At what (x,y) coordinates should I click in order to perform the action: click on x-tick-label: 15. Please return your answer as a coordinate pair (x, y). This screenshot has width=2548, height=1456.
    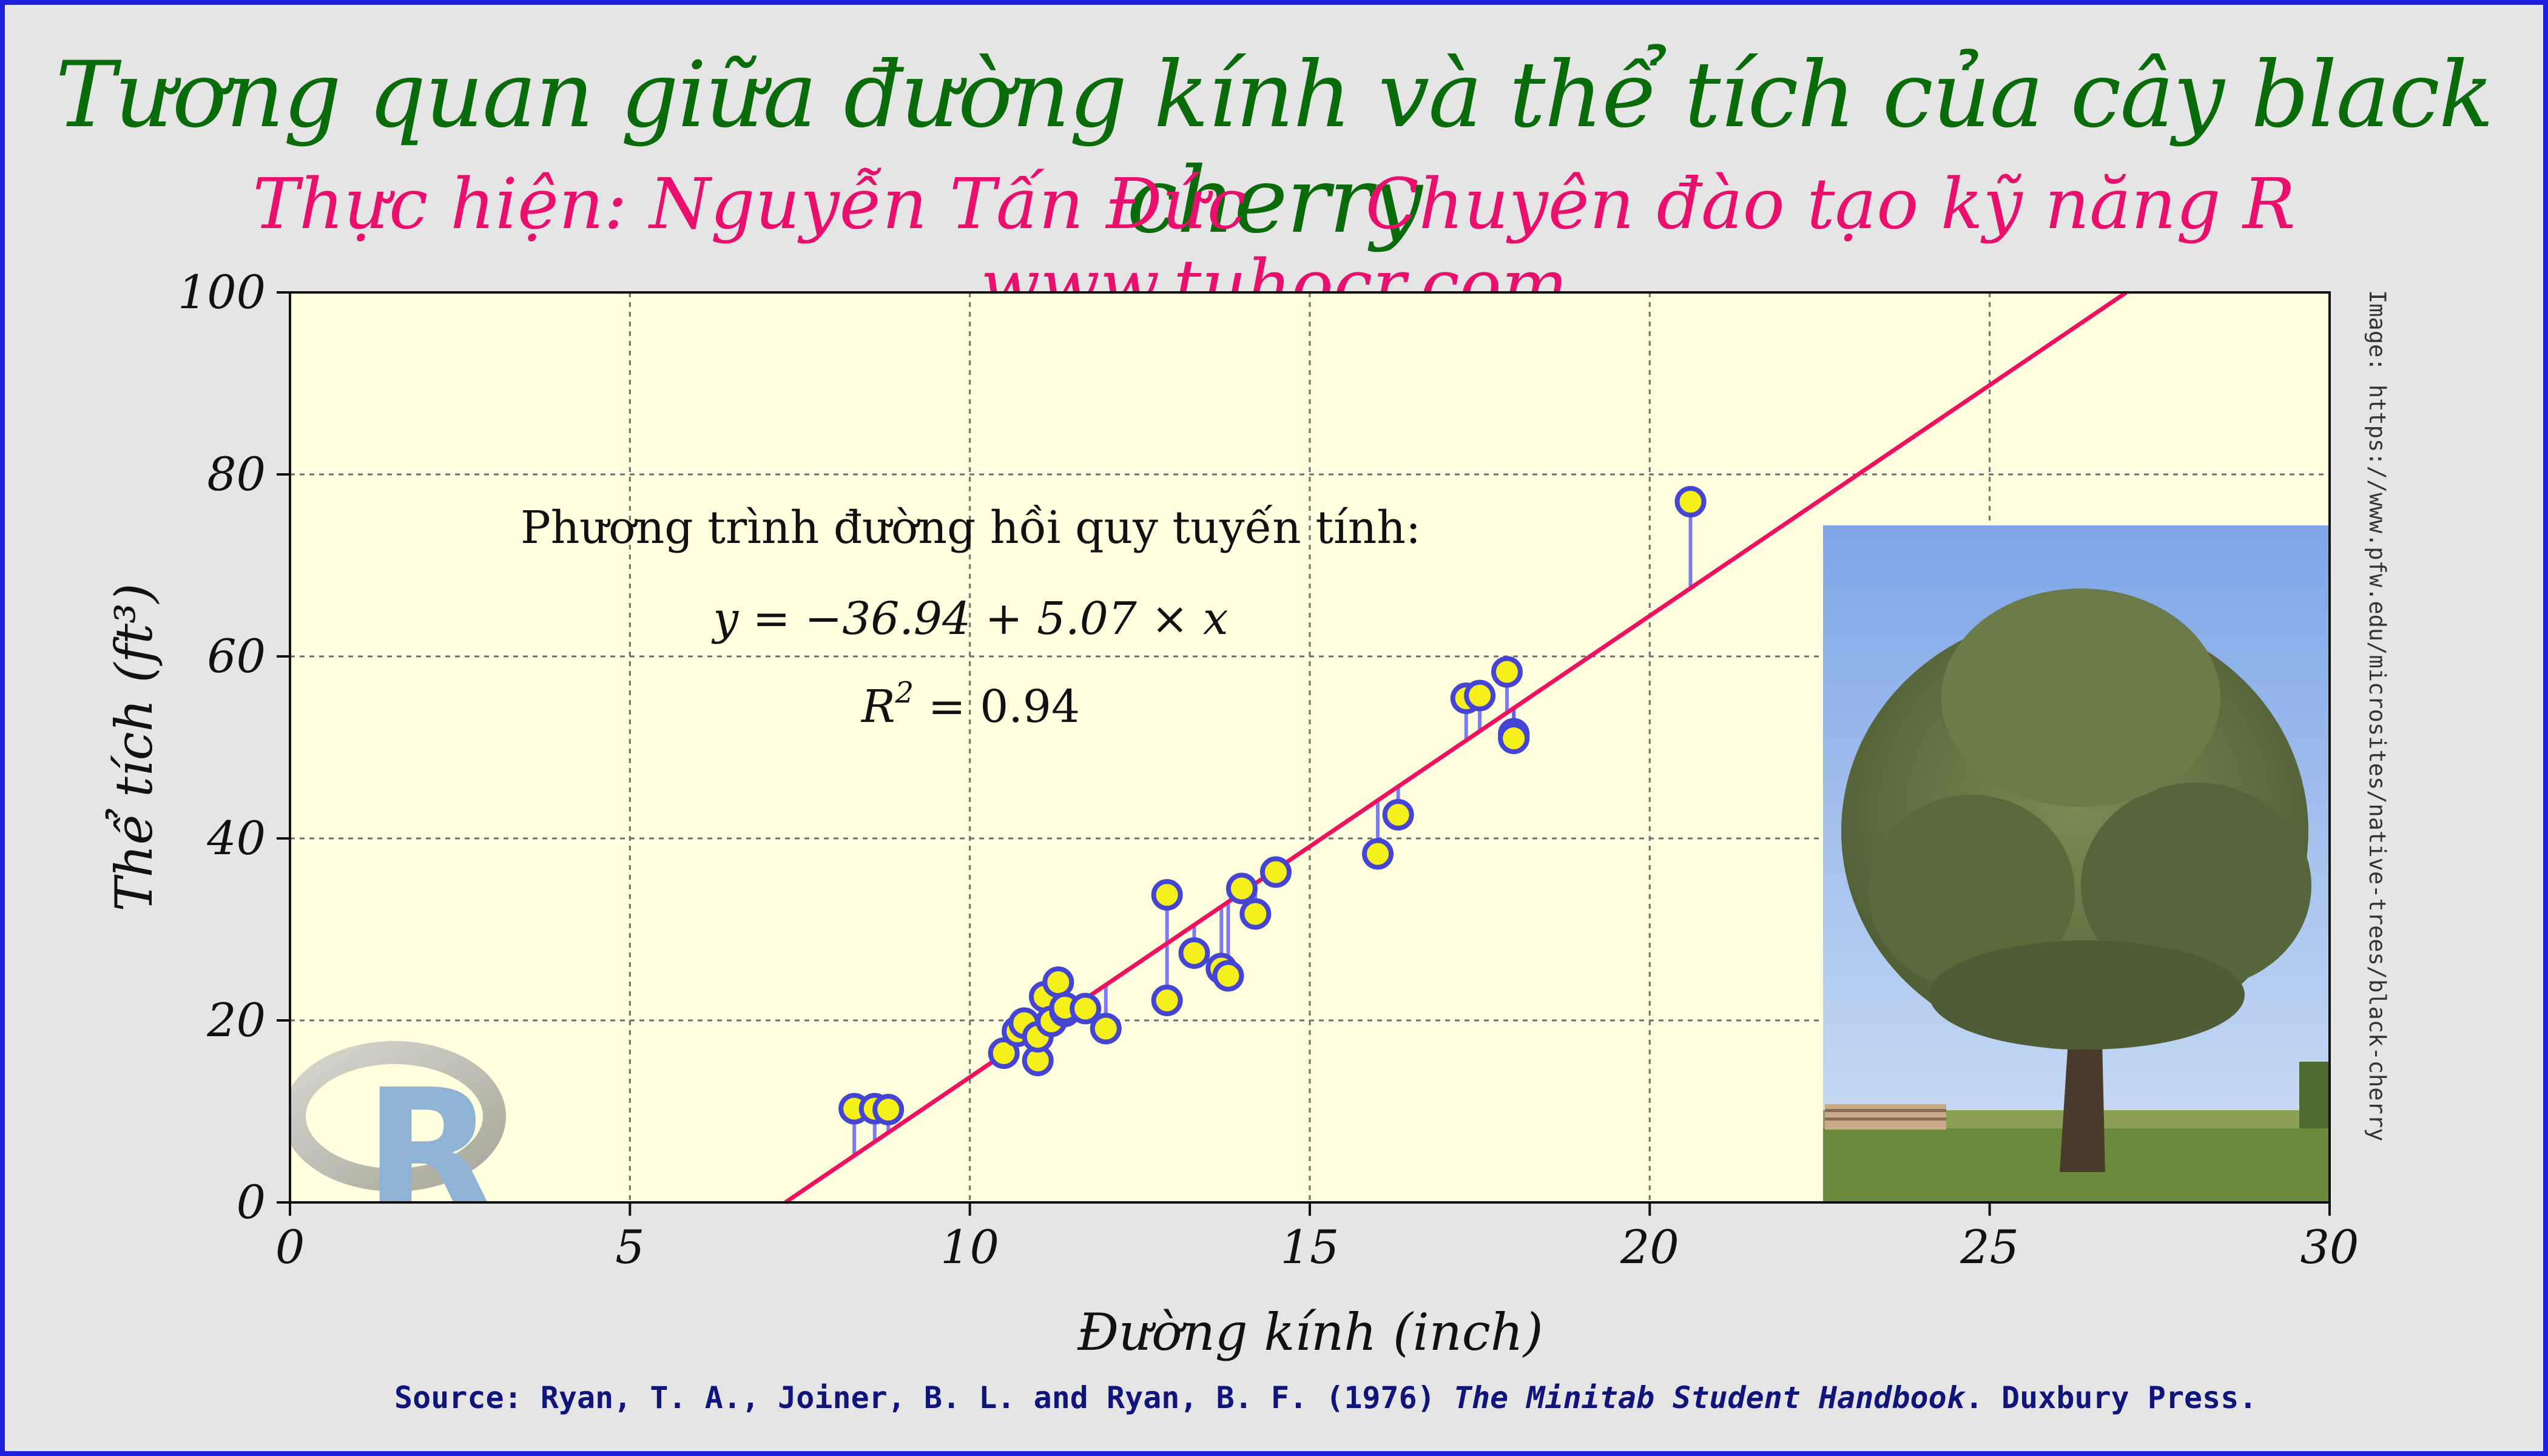
    Looking at the image, I should click on (1310, 1247).